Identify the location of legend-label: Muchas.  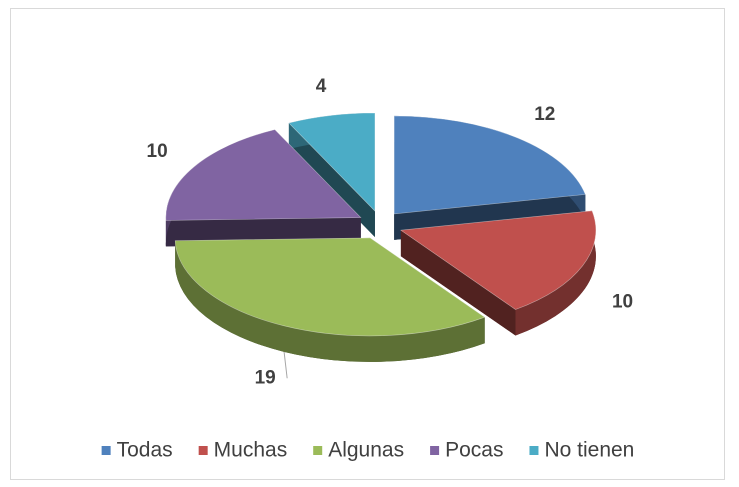
(251, 450).